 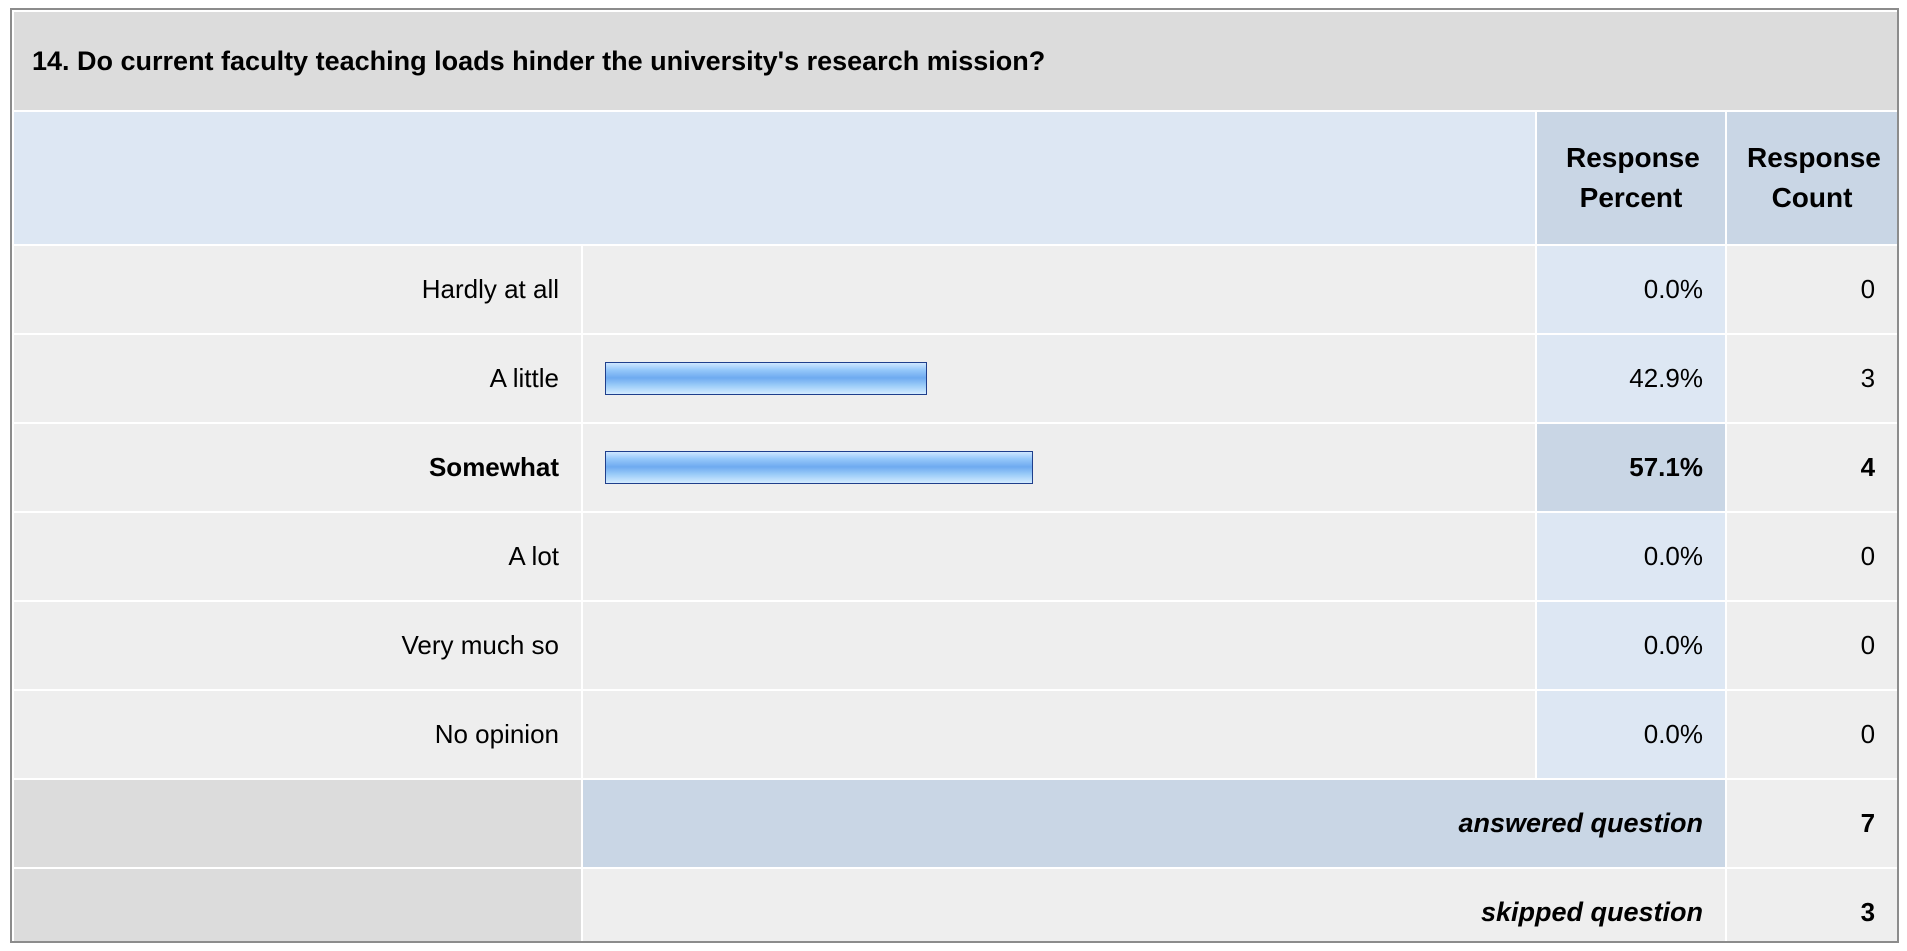 I want to click on header-blank, so click(x=774, y=178).